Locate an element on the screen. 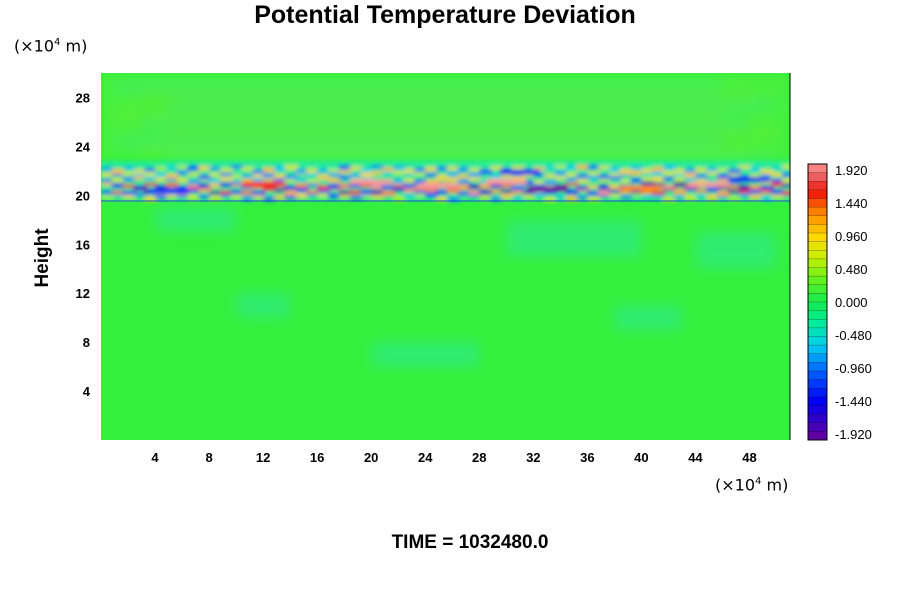  y-tick-label: 24 is located at coordinates (83, 146).